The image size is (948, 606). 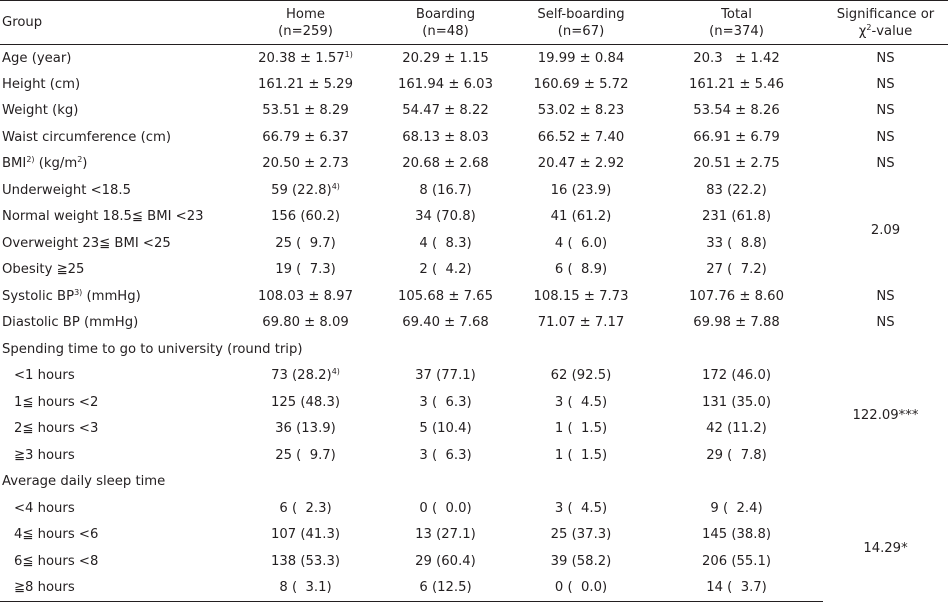 I want to click on row-label: Normal weight 18.5≦ BMI <23, so click(x=103, y=217).